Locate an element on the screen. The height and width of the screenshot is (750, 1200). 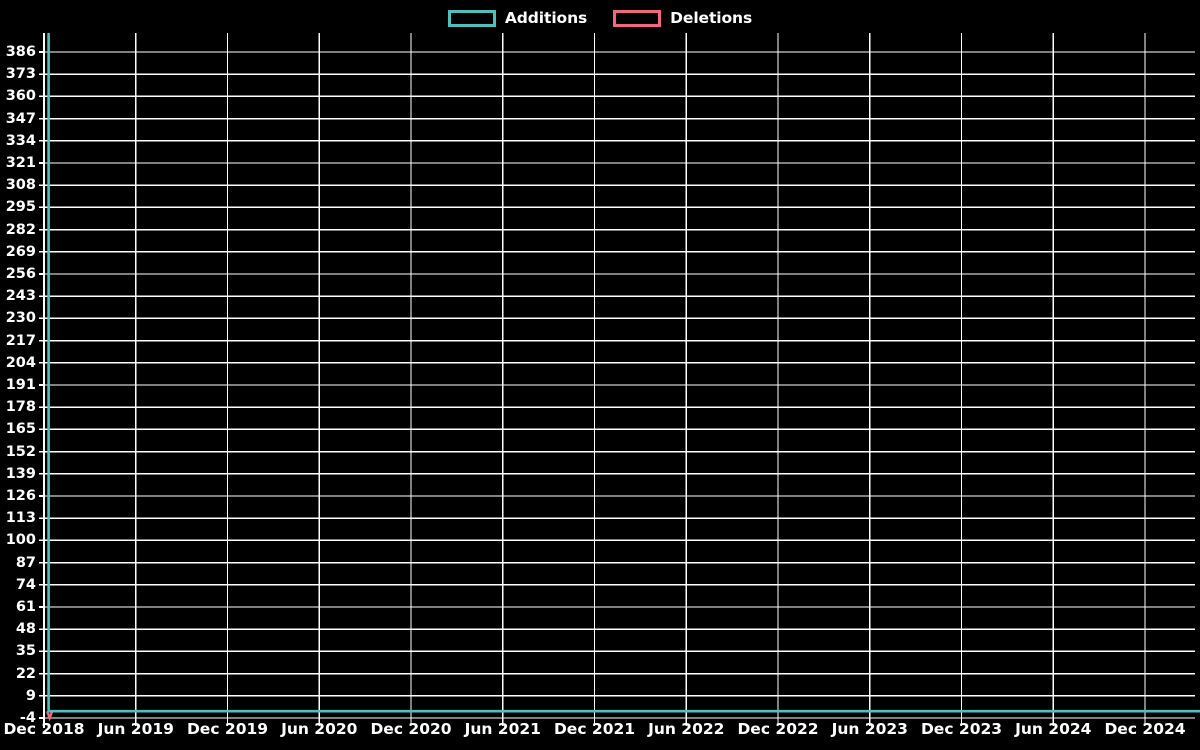
y-tick-label: 126 is located at coordinates (20, 495).